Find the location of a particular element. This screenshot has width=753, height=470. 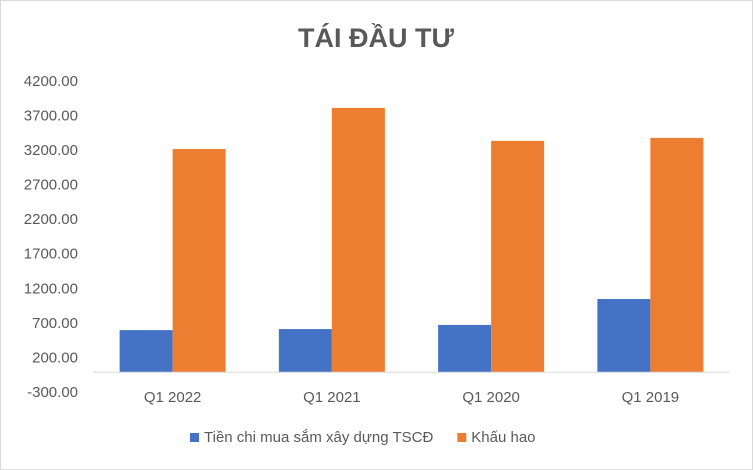

x-tick-label: Q1 2022 is located at coordinates (173, 397).